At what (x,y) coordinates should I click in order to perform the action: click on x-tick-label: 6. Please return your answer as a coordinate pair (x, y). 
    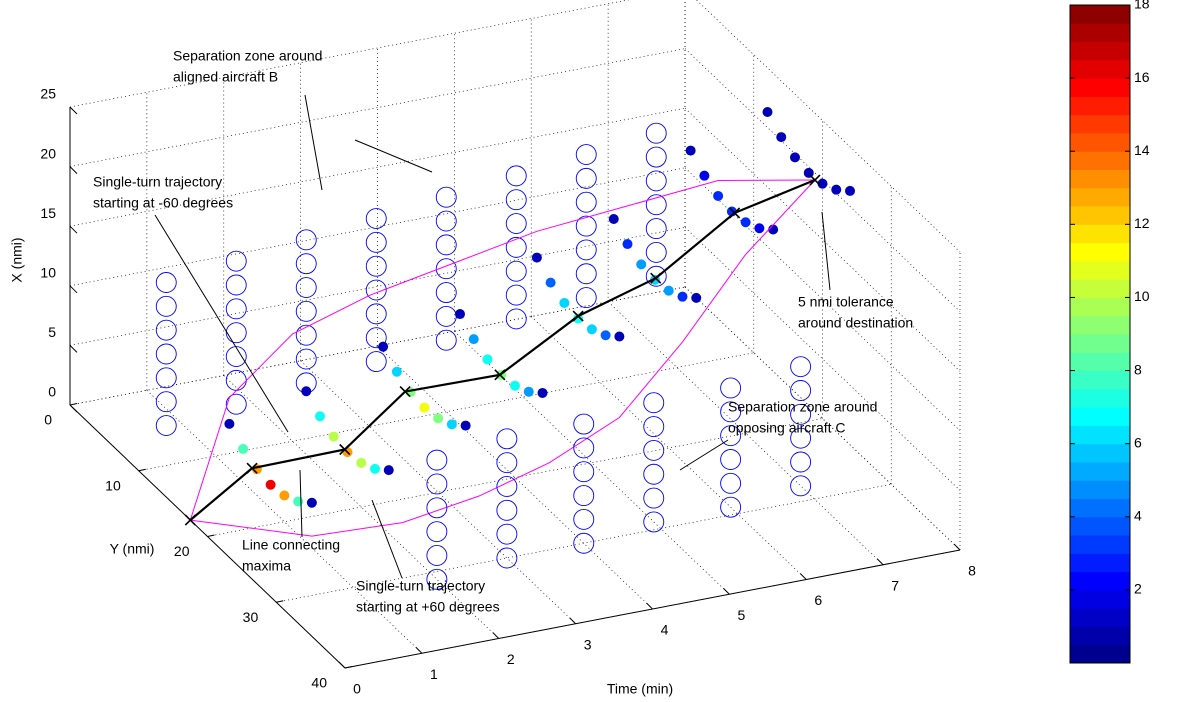
    Looking at the image, I should click on (818, 600).